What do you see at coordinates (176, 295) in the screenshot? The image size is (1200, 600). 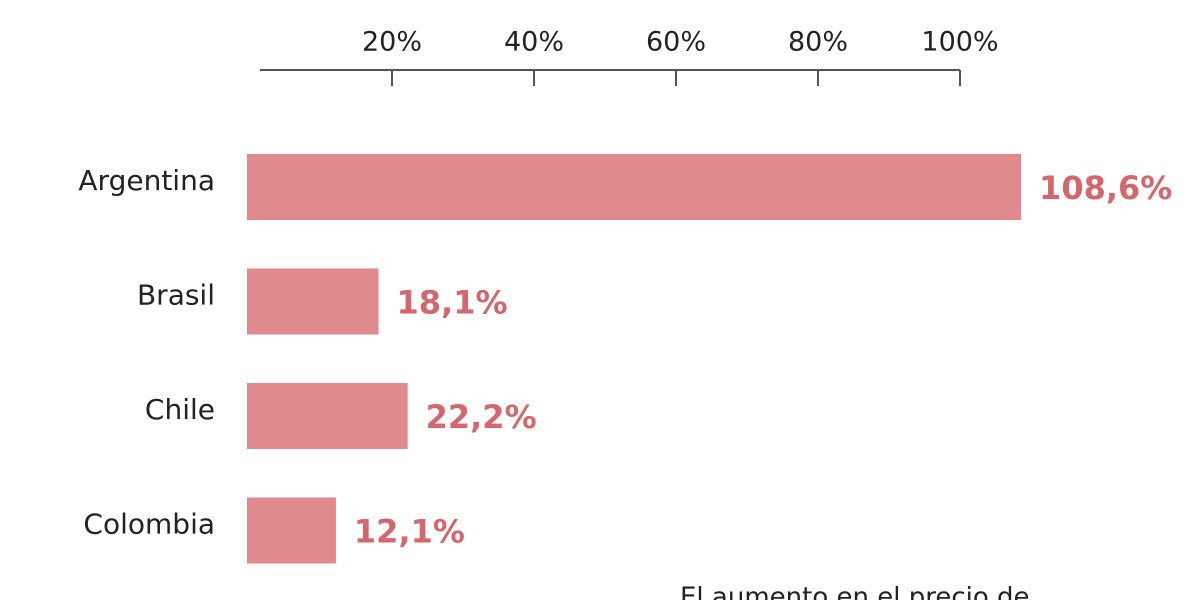 I see `category-label: Brasil` at bounding box center [176, 295].